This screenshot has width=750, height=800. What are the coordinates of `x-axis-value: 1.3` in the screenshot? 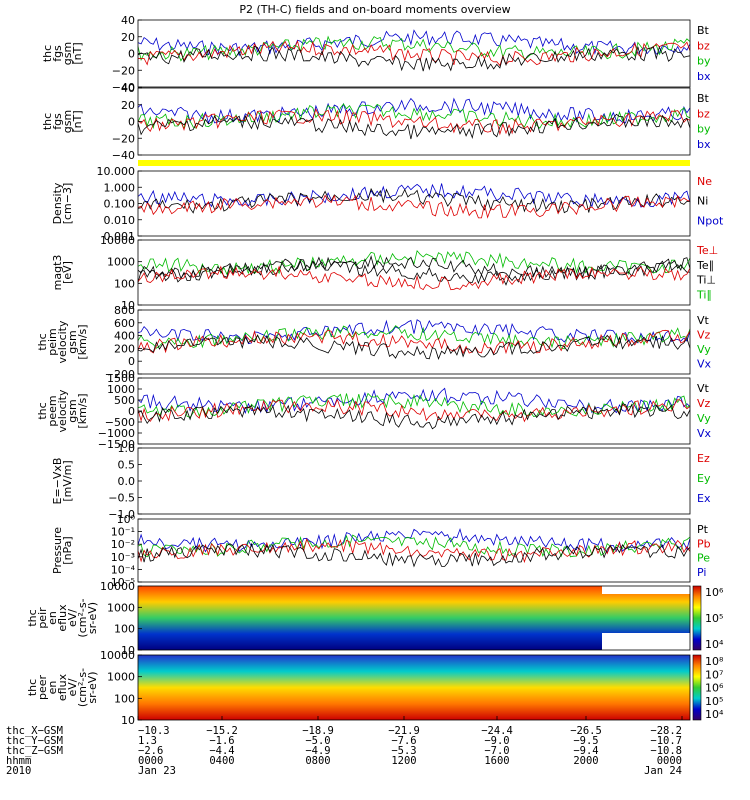 It's located at (147, 741).